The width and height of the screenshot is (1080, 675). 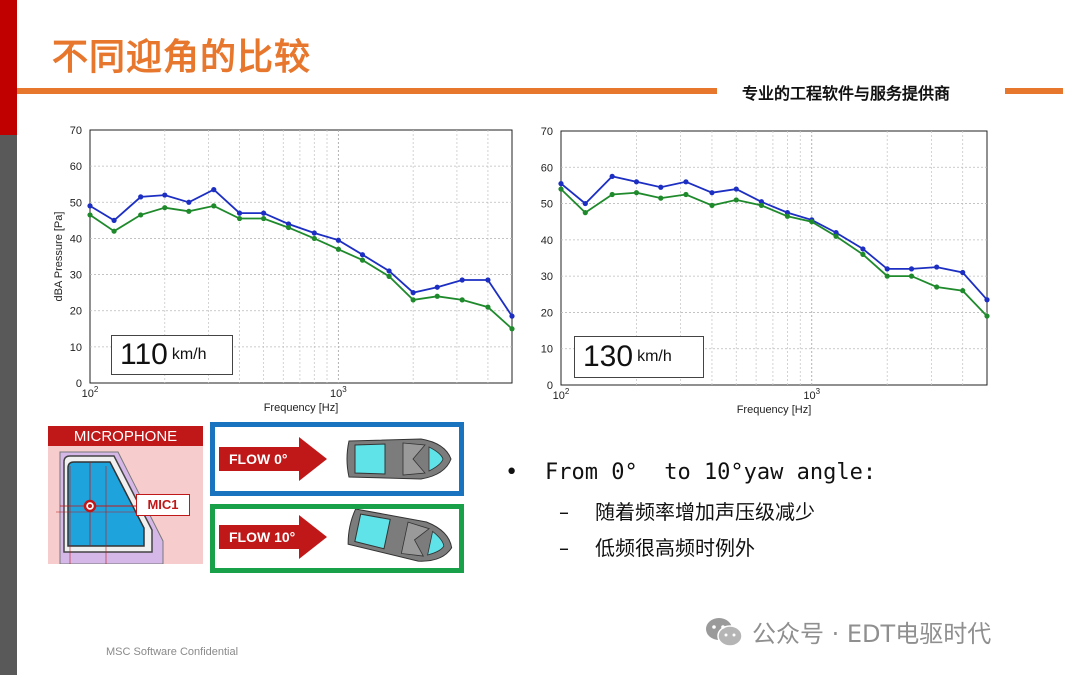 I want to click on confidential-footer: MSC Software Confidential, so click(x=172, y=652).